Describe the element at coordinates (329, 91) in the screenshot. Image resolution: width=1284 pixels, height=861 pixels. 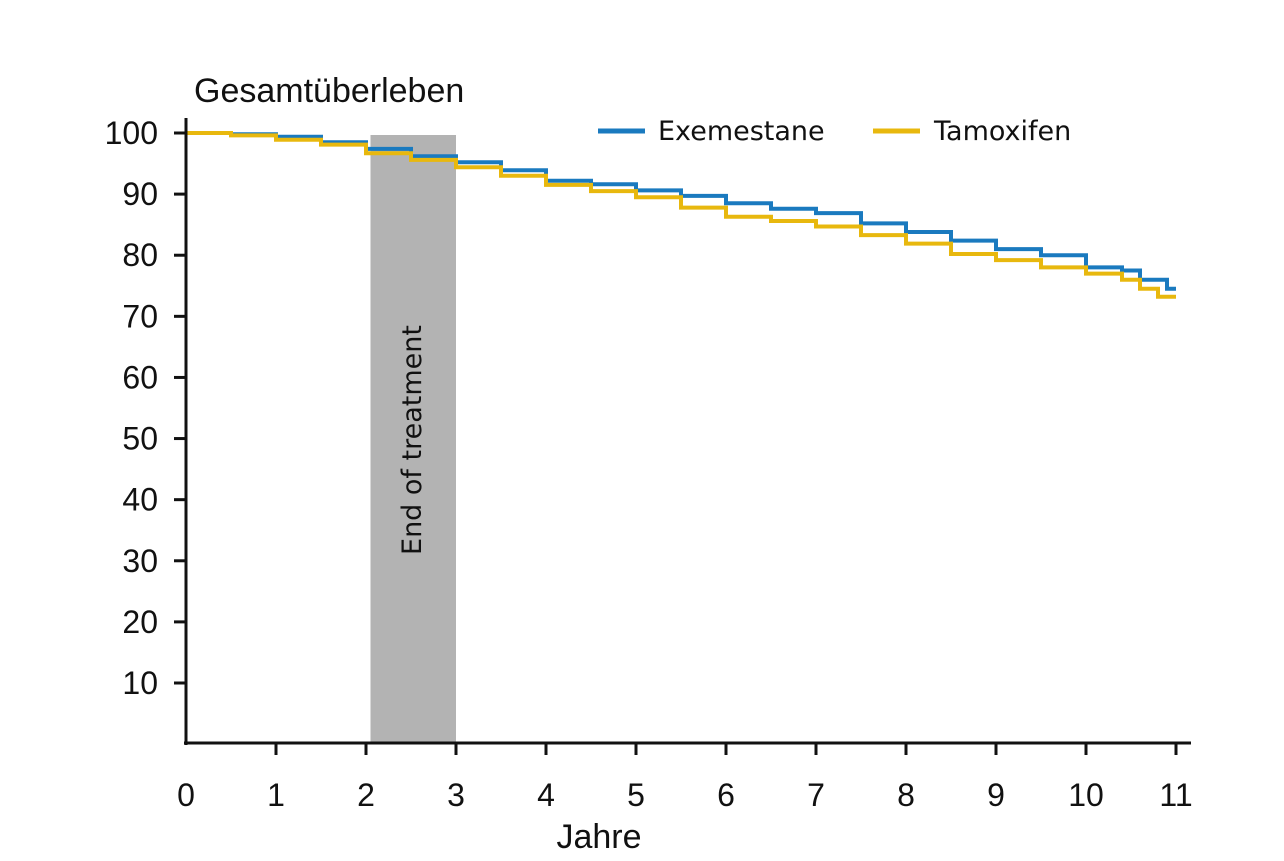
I see `y-axis-title: Gesamtüberleben` at that location.